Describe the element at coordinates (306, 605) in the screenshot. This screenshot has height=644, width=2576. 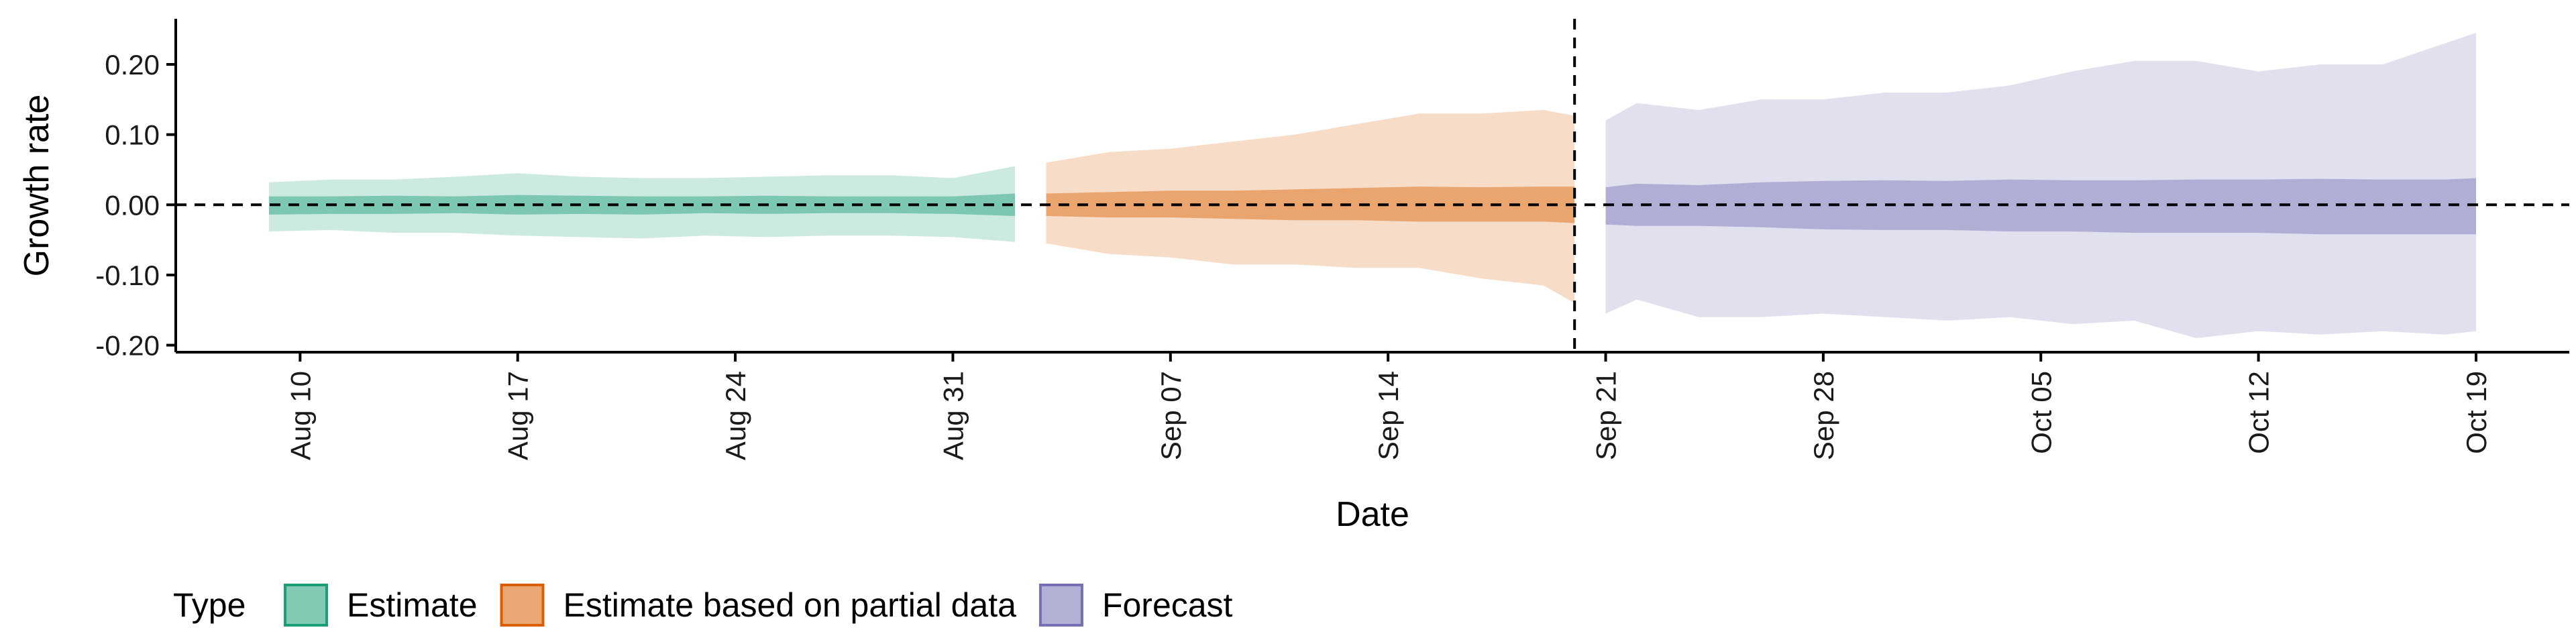
I see `legend-key-estimate` at that location.